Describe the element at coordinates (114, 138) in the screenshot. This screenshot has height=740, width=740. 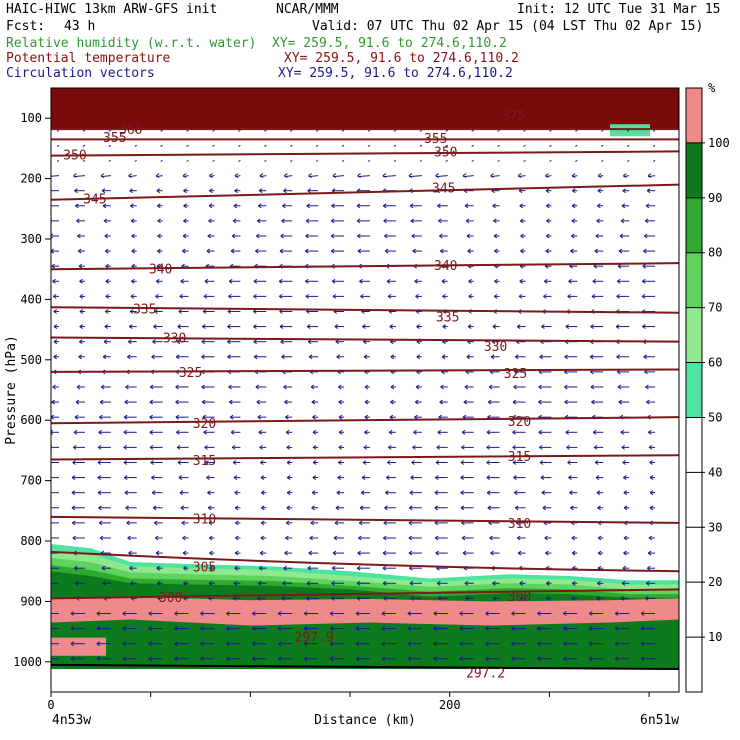
I see `theta-label-355: 355` at that location.